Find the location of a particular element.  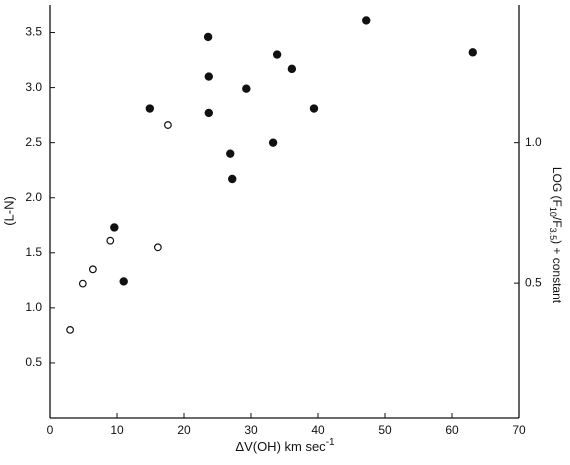

y-tick-label: 1.0 is located at coordinates (33, 307).